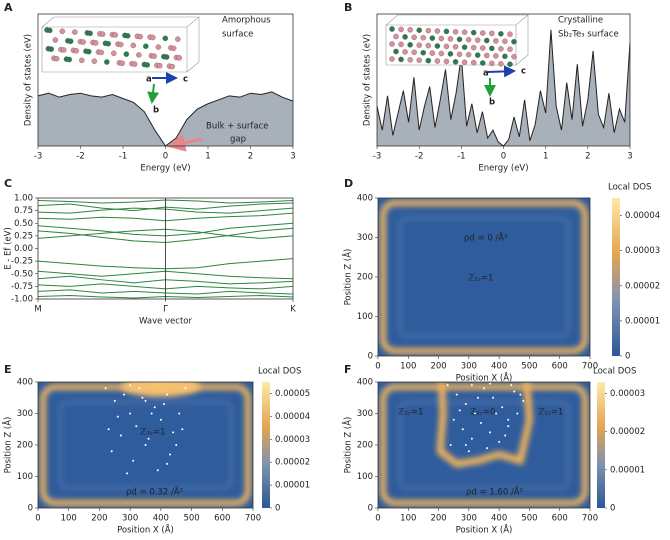 The image size is (670, 540). What do you see at coordinates (348, 277) in the screenshot?
I see `y-axis-label: Position Z (Å)` at bounding box center [348, 277].